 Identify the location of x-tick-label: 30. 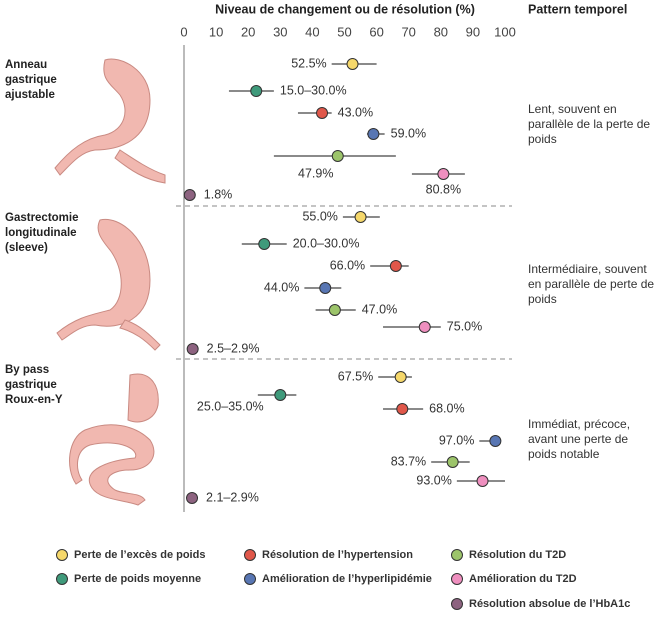
(280, 31).